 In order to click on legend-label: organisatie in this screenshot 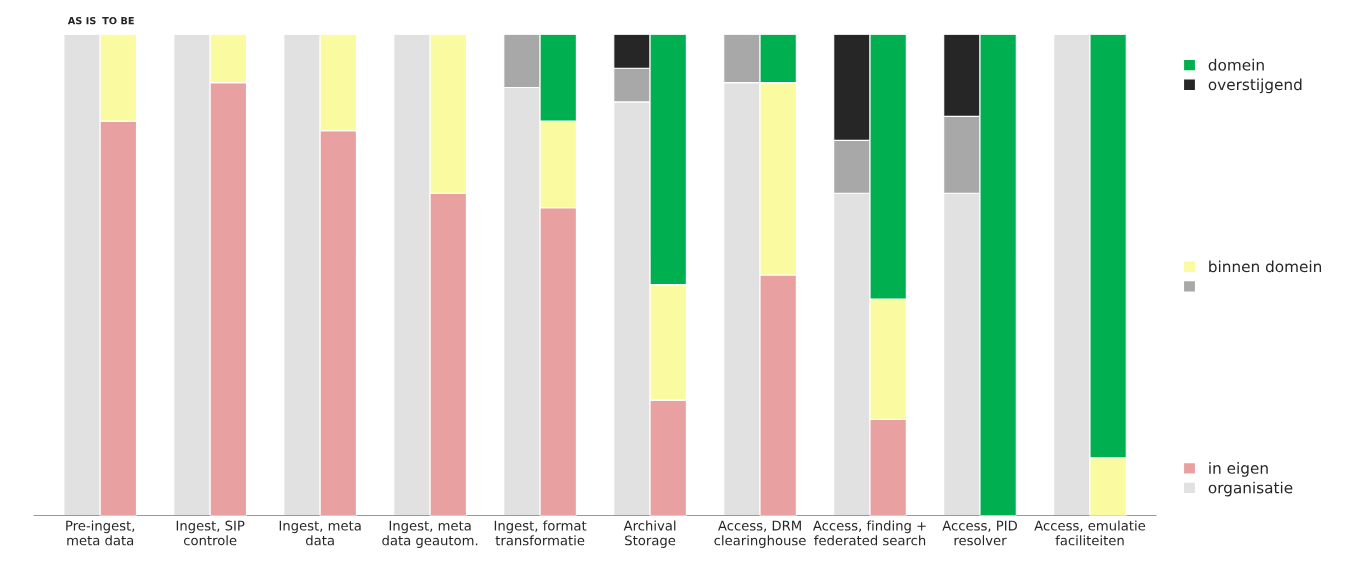, I will do `click(1250, 489)`.